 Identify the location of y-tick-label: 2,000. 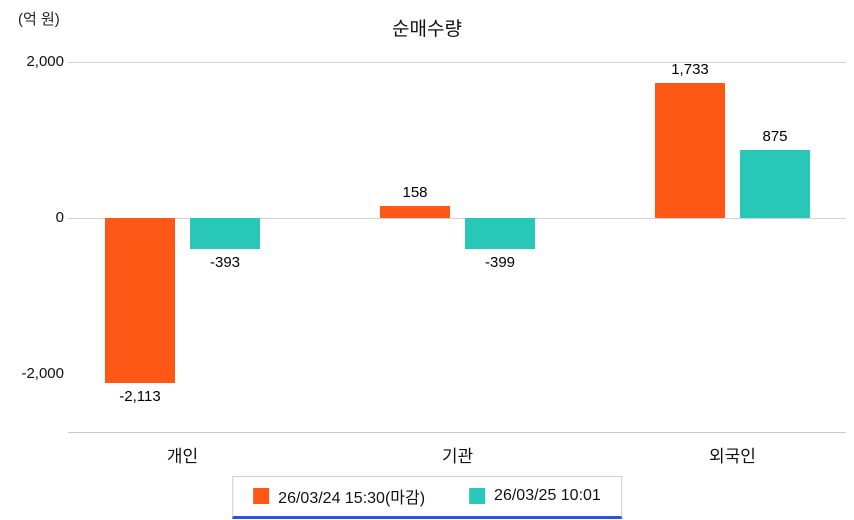
(45, 61).